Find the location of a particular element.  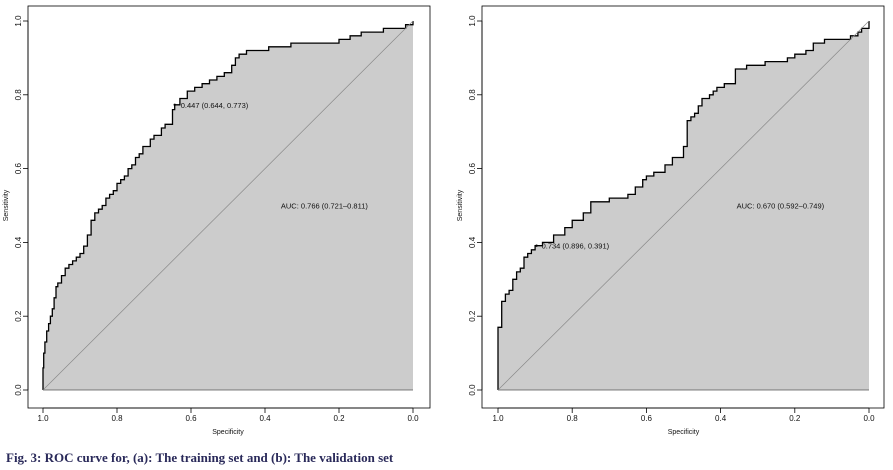

threshold-label: 0.734 (0.896, 0.391) is located at coordinates (576, 246).